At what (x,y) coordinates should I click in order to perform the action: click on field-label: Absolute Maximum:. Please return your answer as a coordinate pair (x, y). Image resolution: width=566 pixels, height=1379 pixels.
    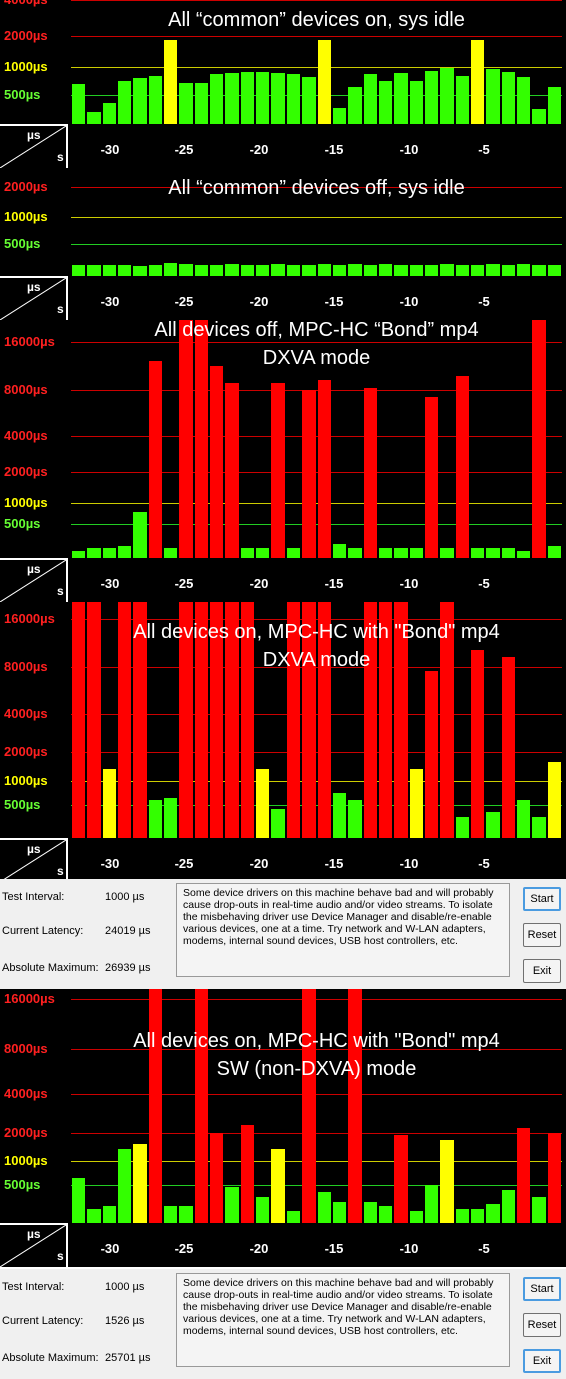
    Looking at the image, I should click on (50, 968).